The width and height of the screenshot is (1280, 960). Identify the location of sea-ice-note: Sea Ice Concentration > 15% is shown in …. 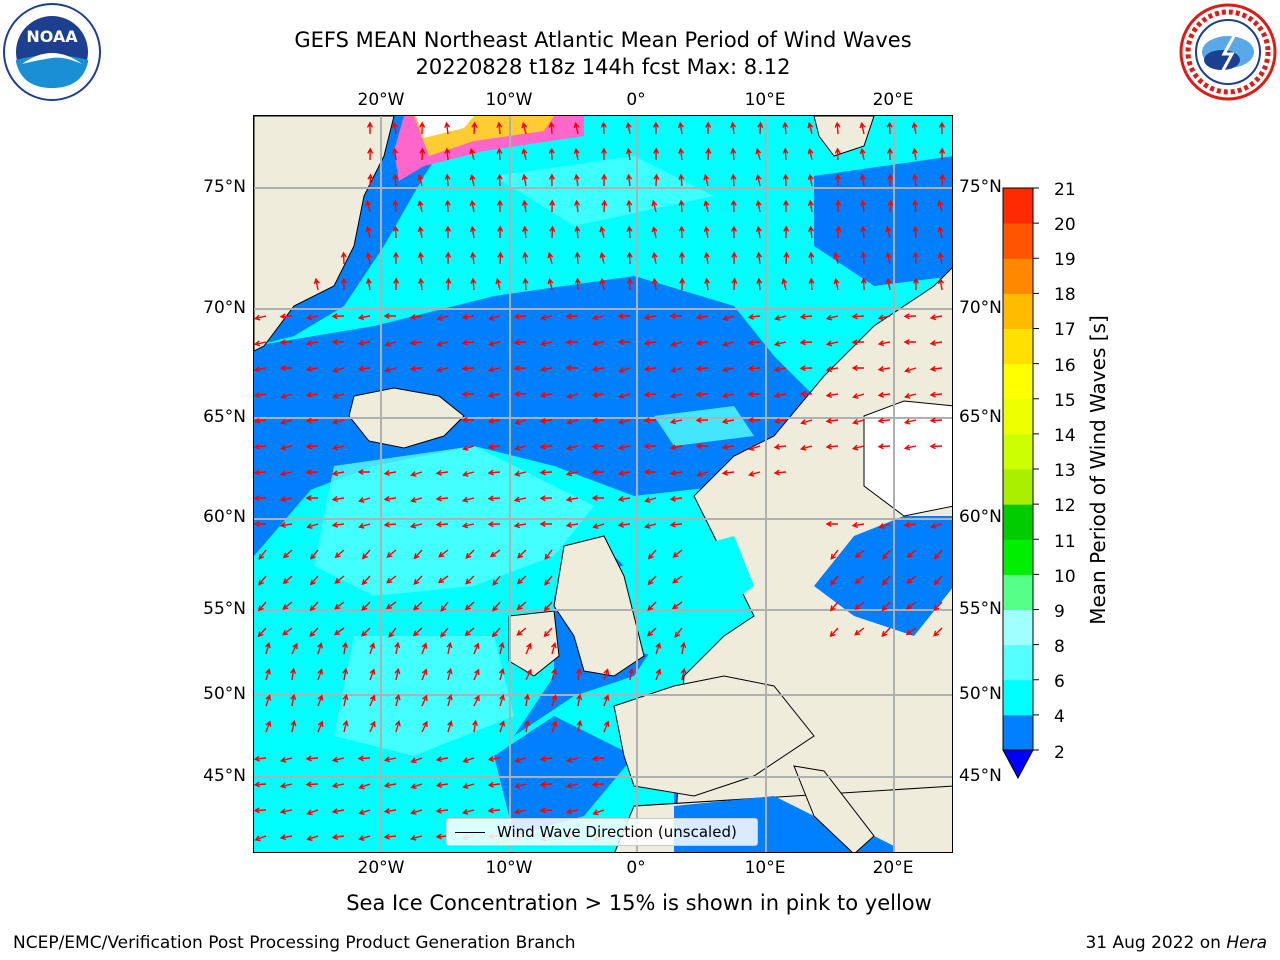
(639, 903).